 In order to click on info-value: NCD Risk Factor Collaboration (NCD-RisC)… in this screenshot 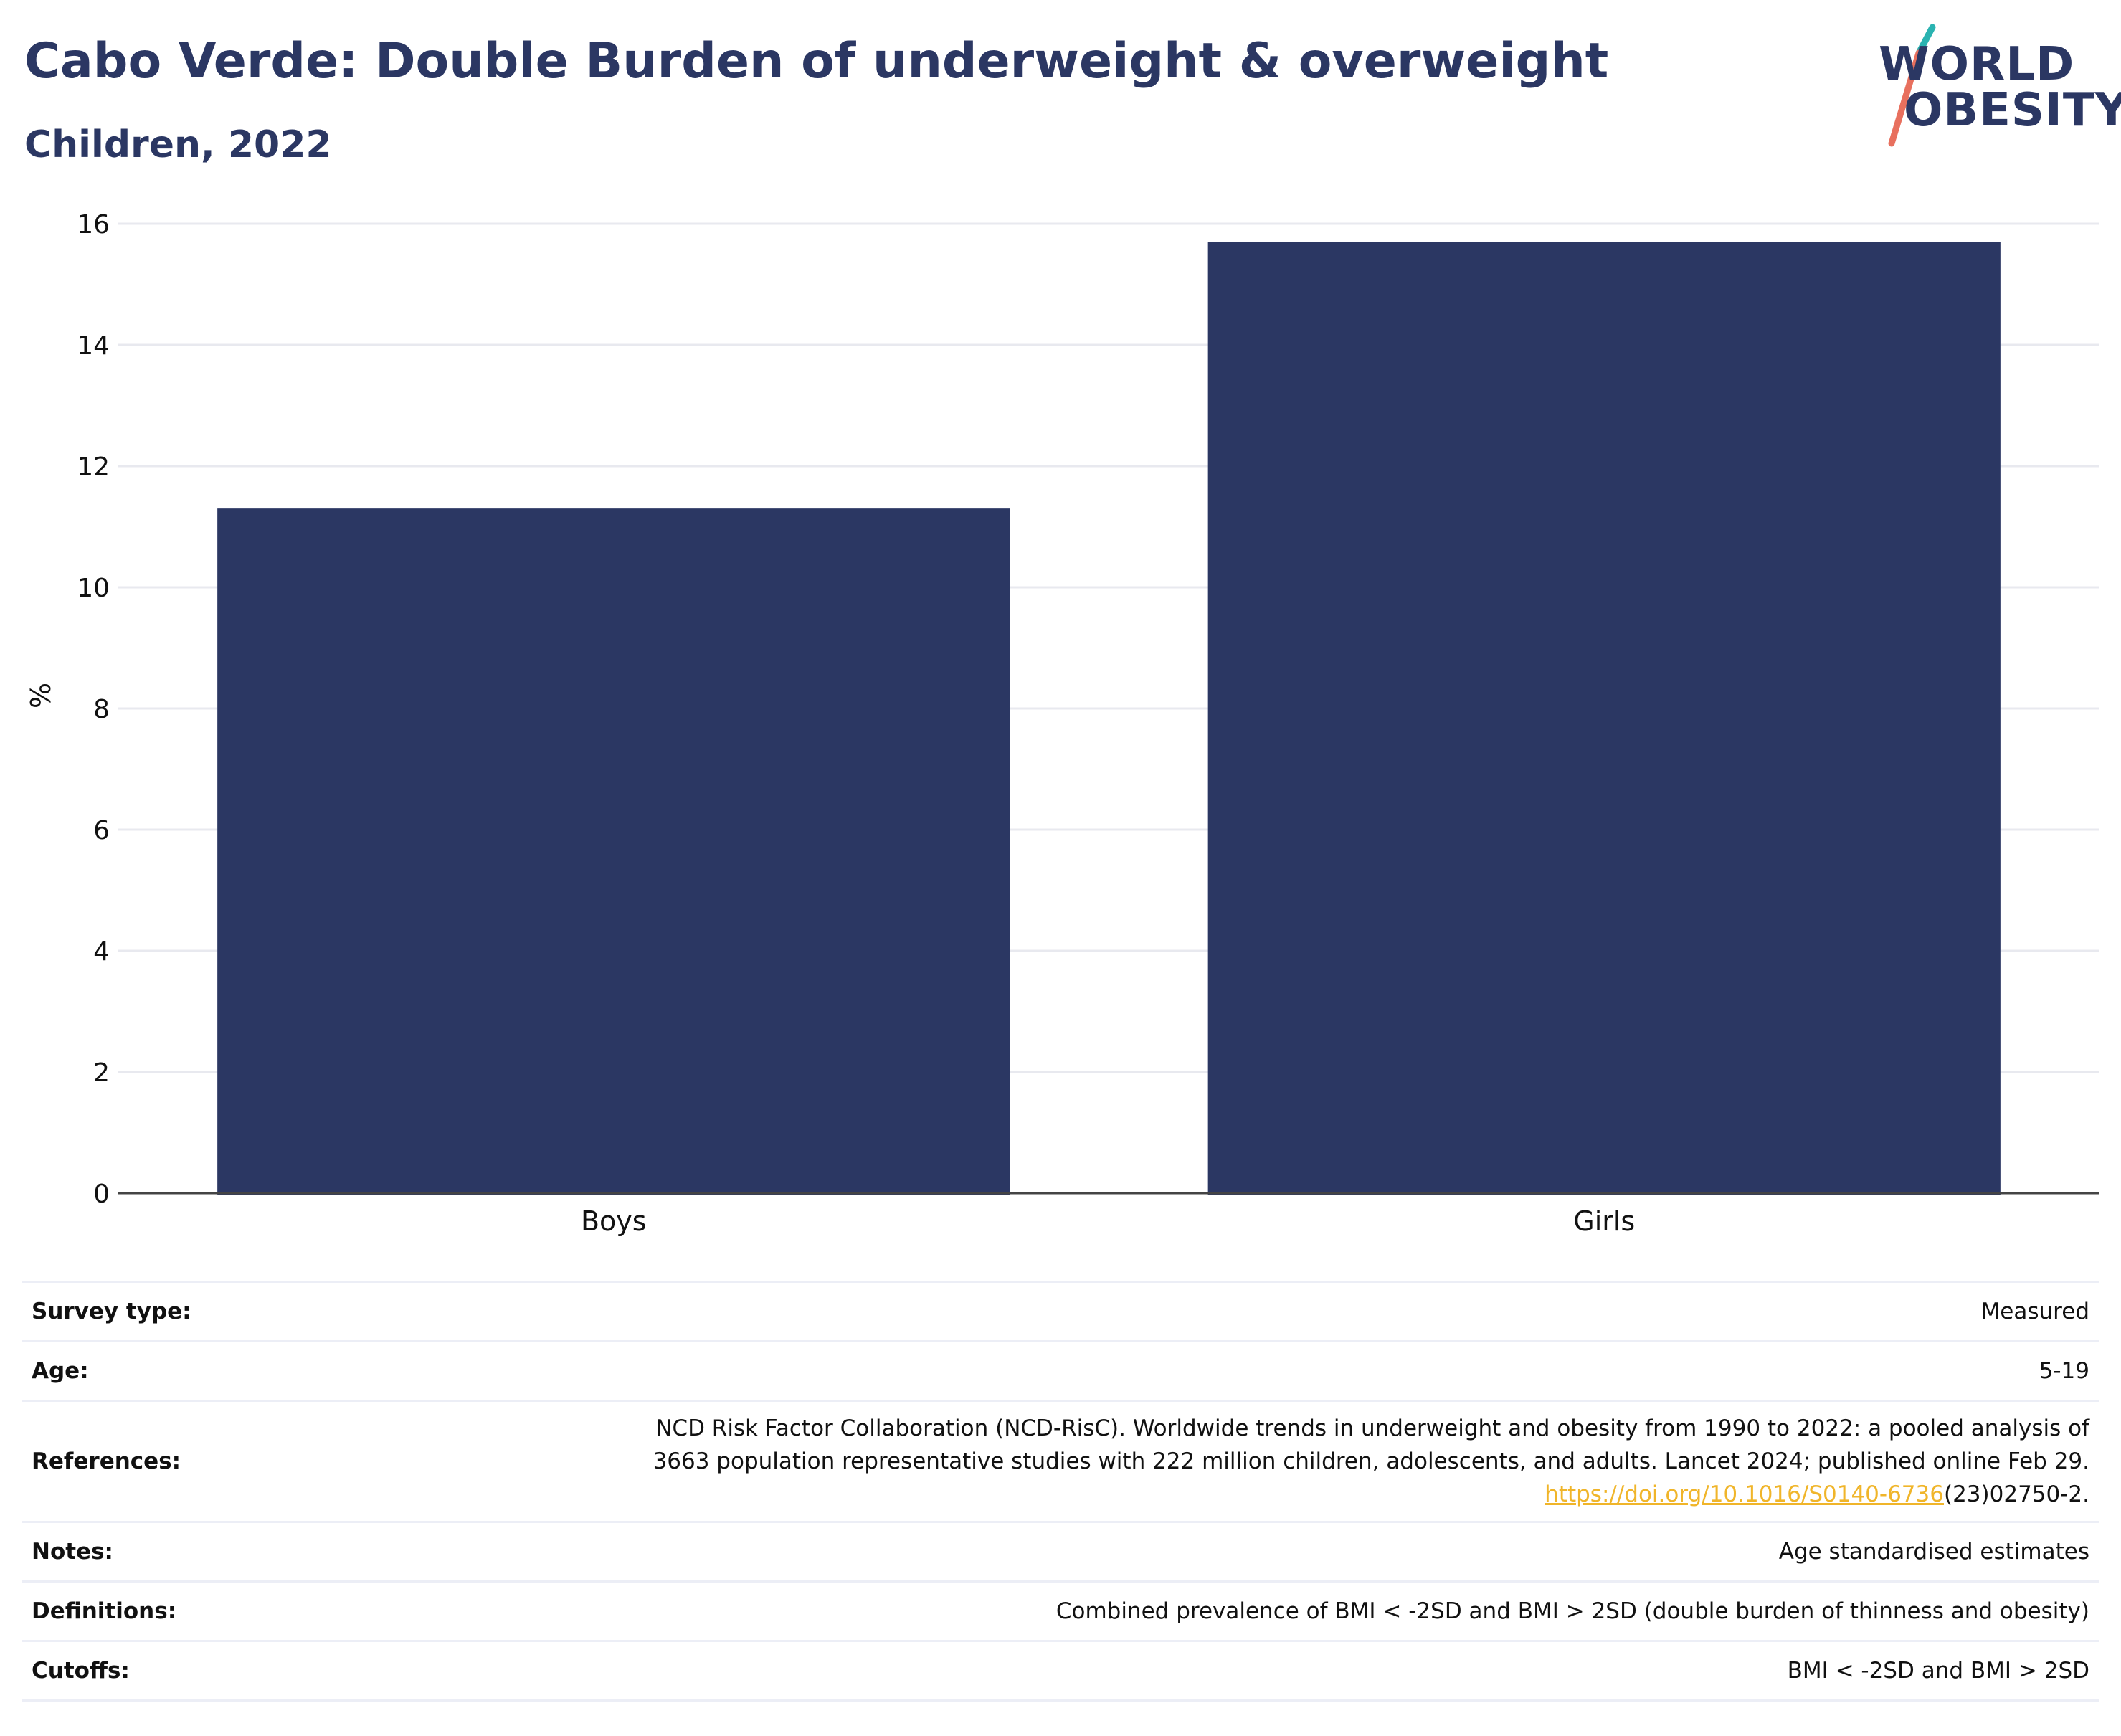, I will do `click(1213, 1461)`.